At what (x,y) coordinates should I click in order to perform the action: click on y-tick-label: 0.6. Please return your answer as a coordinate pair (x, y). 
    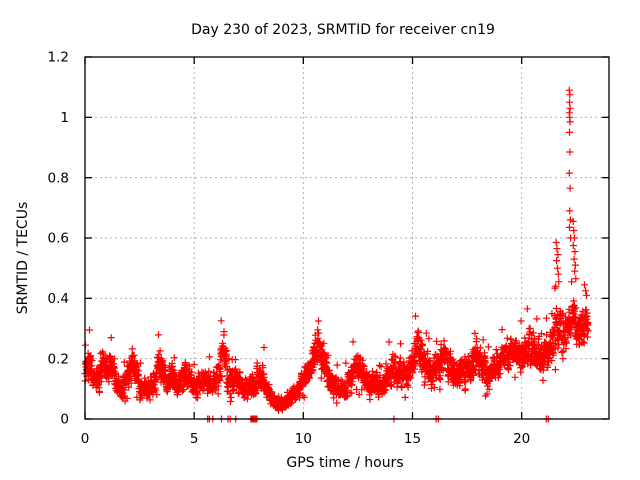
    Looking at the image, I should click on (58, 239).